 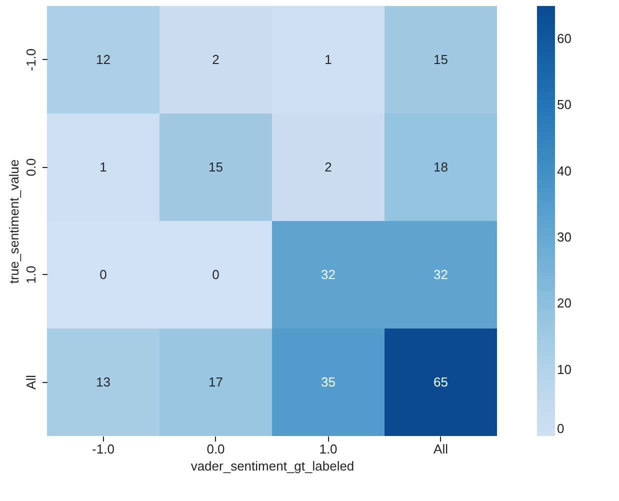 What do you see at coordinates (328, 449) in the screenshot?
I see `x-tick-label: 1.0` at bounding box center [328, 449].